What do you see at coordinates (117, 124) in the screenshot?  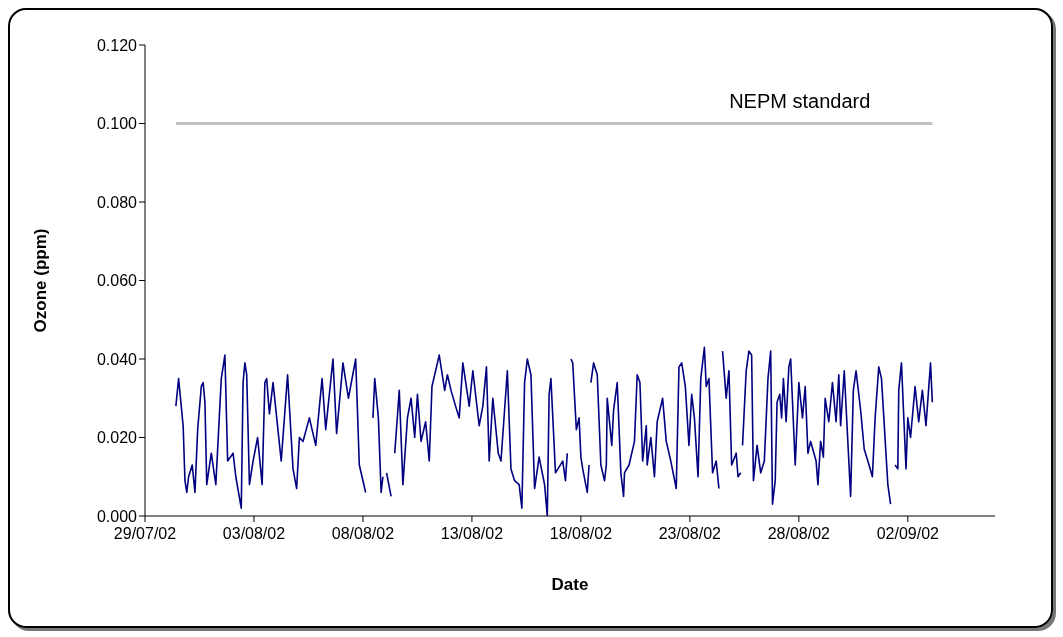 I see `y-tick-label: 0.100` at bounding box center [117, 124].